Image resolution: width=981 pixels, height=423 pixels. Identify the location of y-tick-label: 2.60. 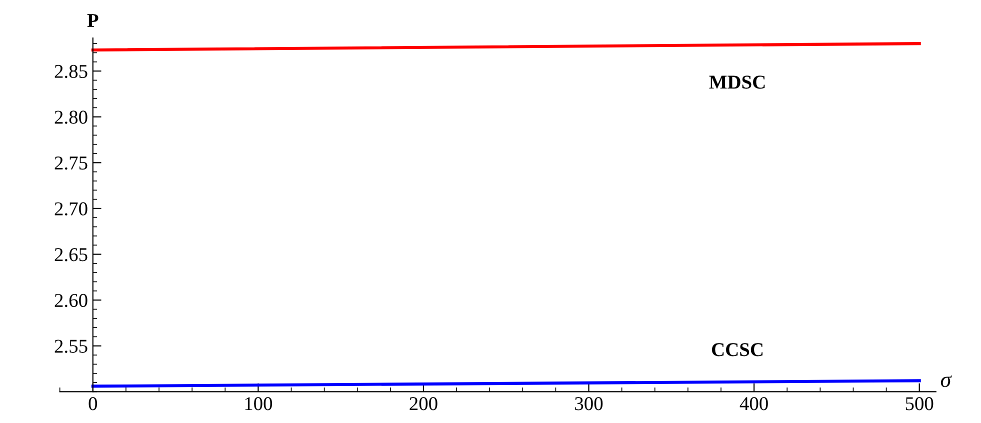
(71, 301).